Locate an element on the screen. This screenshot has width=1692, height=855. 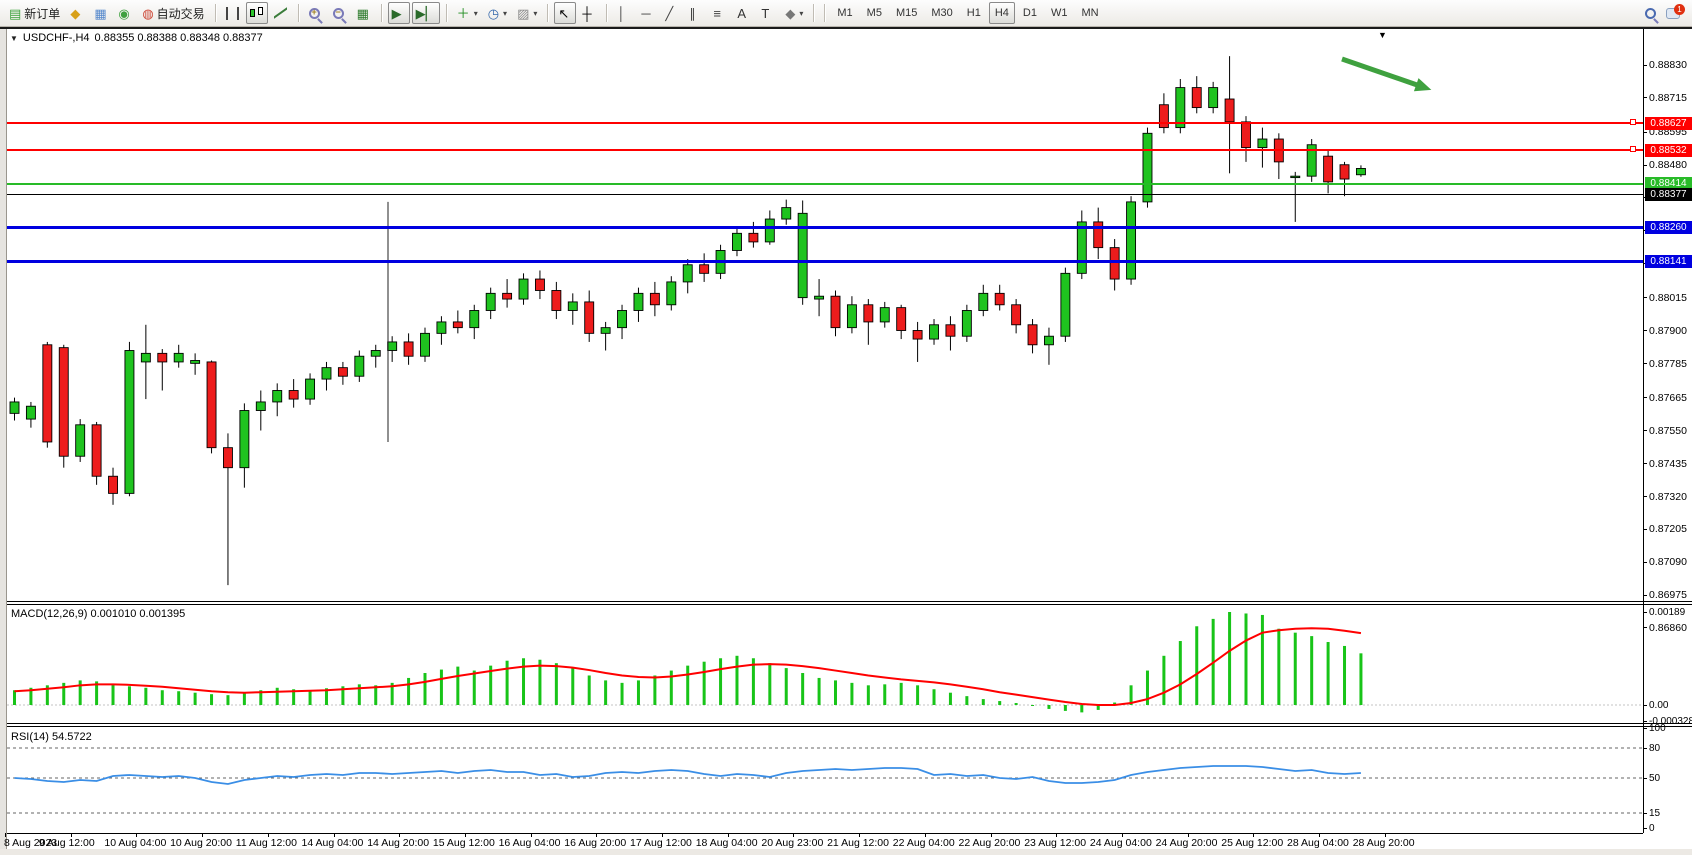
price-tick-label: 0.87205 is located at coordinates (1668, 529).